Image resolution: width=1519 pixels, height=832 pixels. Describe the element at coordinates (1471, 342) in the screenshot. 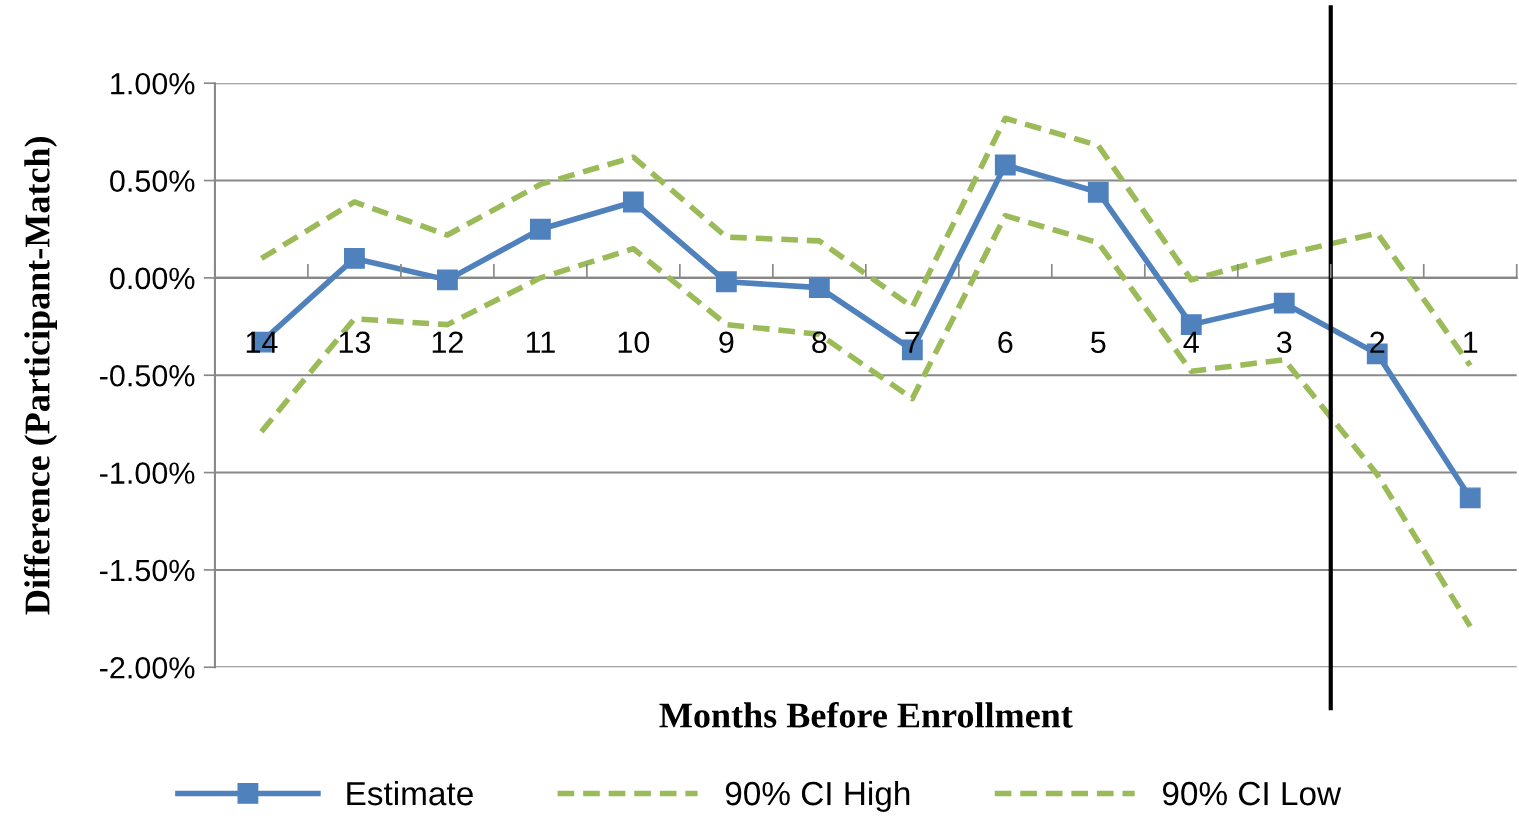

I see `x-tick-label: 1` at that location.